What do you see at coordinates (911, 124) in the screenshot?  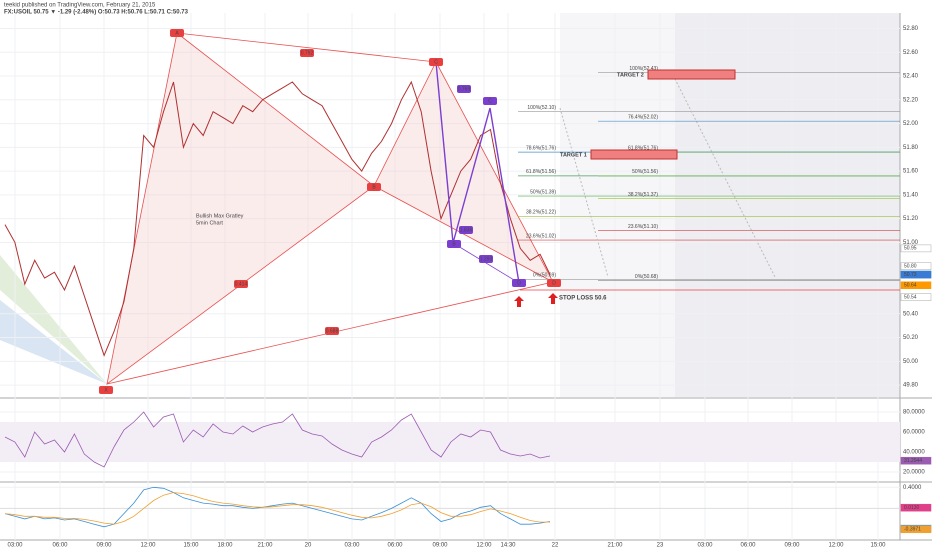 I see `y-tick-label: 52.00` at bounding box center [911, 124].